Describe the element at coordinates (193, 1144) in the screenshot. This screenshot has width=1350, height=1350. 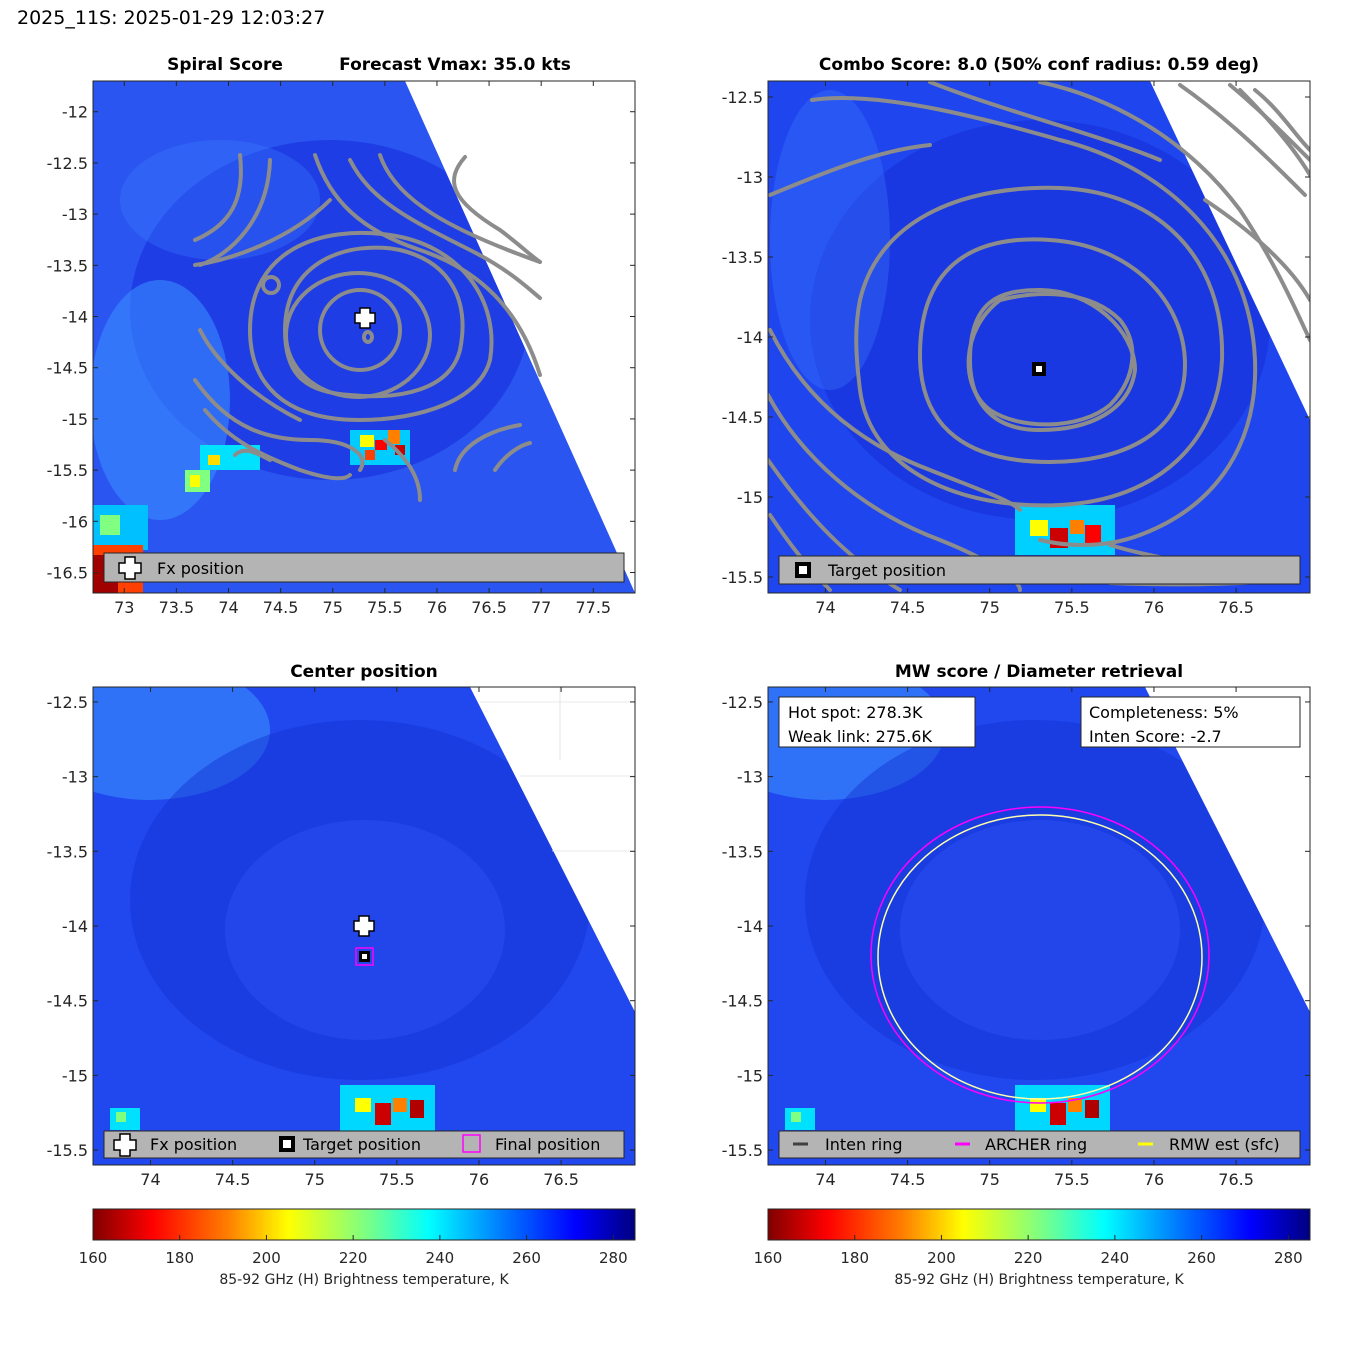
I see `center-legend-fx: Fx position` at that location.